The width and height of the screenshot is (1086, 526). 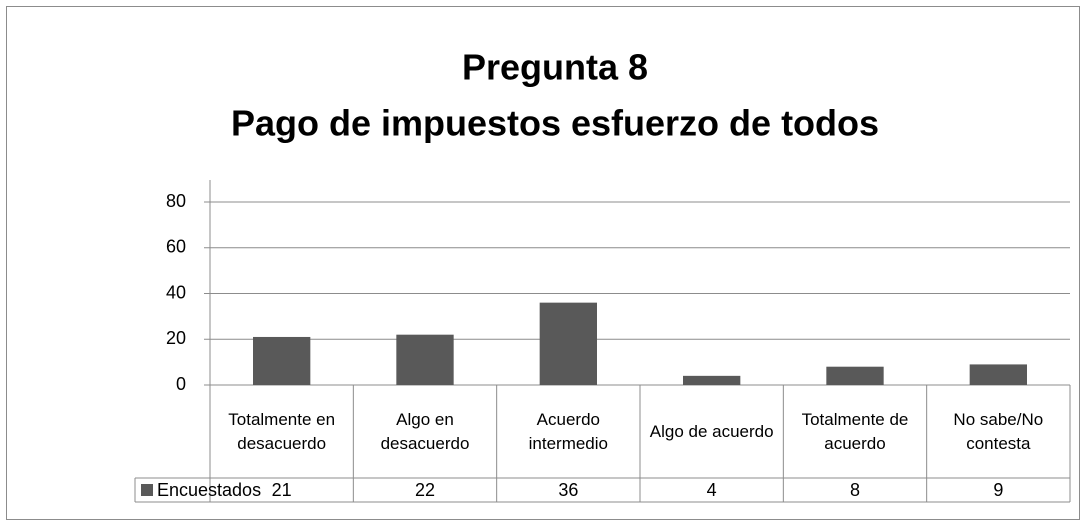 What do you see at coordinates (176, 201) in the screenshot?
I see `y-tick-label: 80` at bounding box center [176, 201].